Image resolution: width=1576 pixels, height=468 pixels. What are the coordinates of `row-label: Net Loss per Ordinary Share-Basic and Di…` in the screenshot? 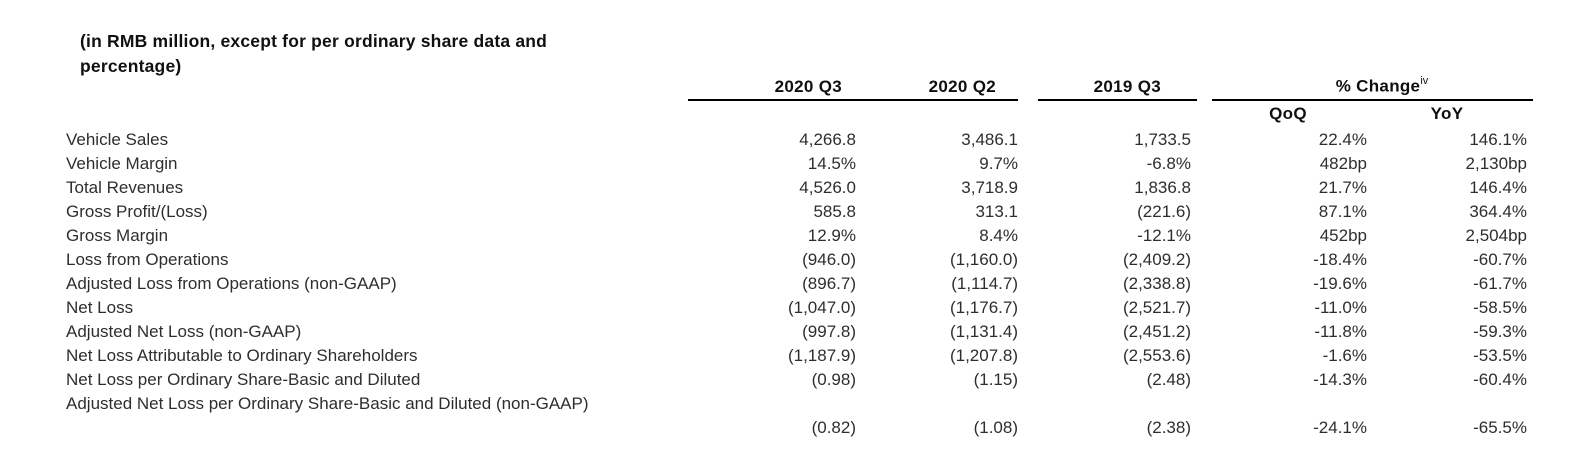 It's located at (243, 379).